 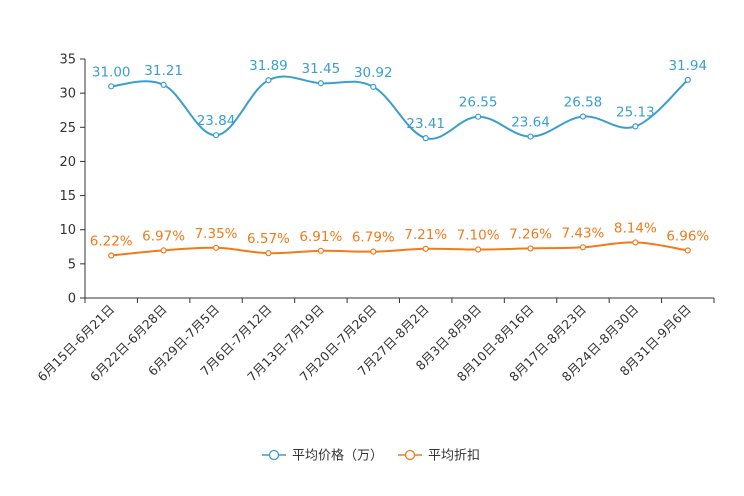 What do you see at coordinates (111, 72) in the screenshot?
I see `data-label: 31.00` at bounding box center [111, 72].